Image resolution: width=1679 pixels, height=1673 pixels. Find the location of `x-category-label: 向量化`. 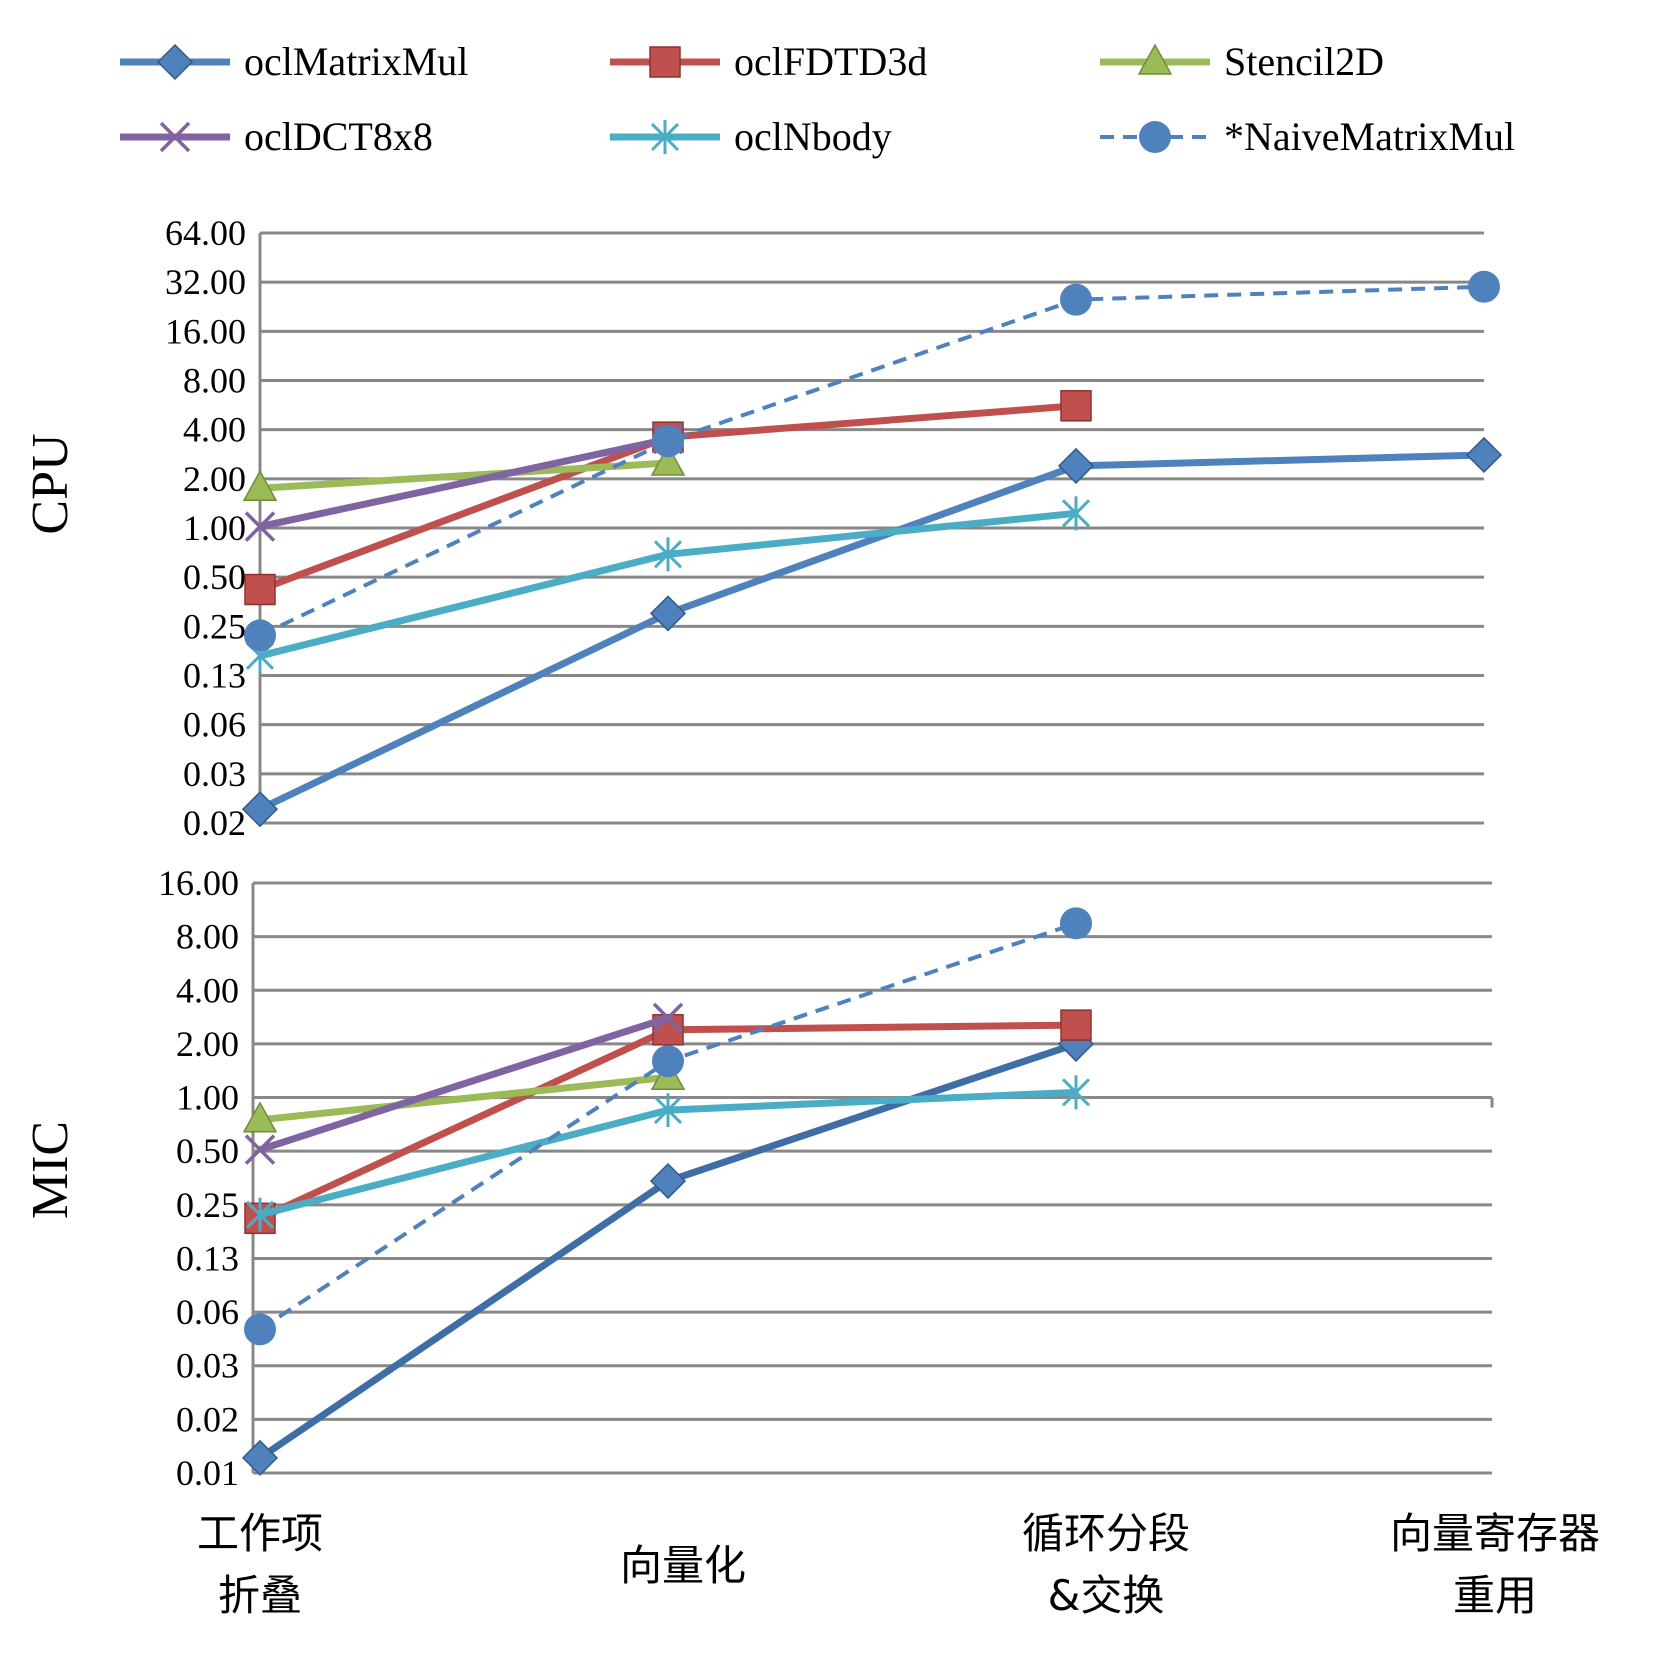

x-category-label: 向量化 is located at coordinates (683, 1565).